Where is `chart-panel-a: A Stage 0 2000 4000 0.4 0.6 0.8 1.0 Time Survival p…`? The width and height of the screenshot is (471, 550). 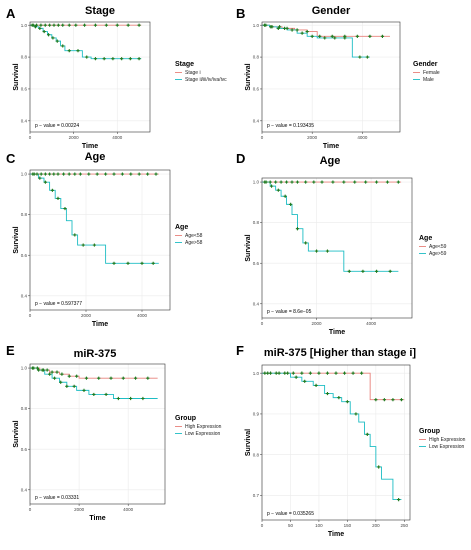 chart-panel-a: A Stage 0 2000 4000 0.4 0.6 0.8 1.0 Time Survival p… is located at coordinates (116, 77).